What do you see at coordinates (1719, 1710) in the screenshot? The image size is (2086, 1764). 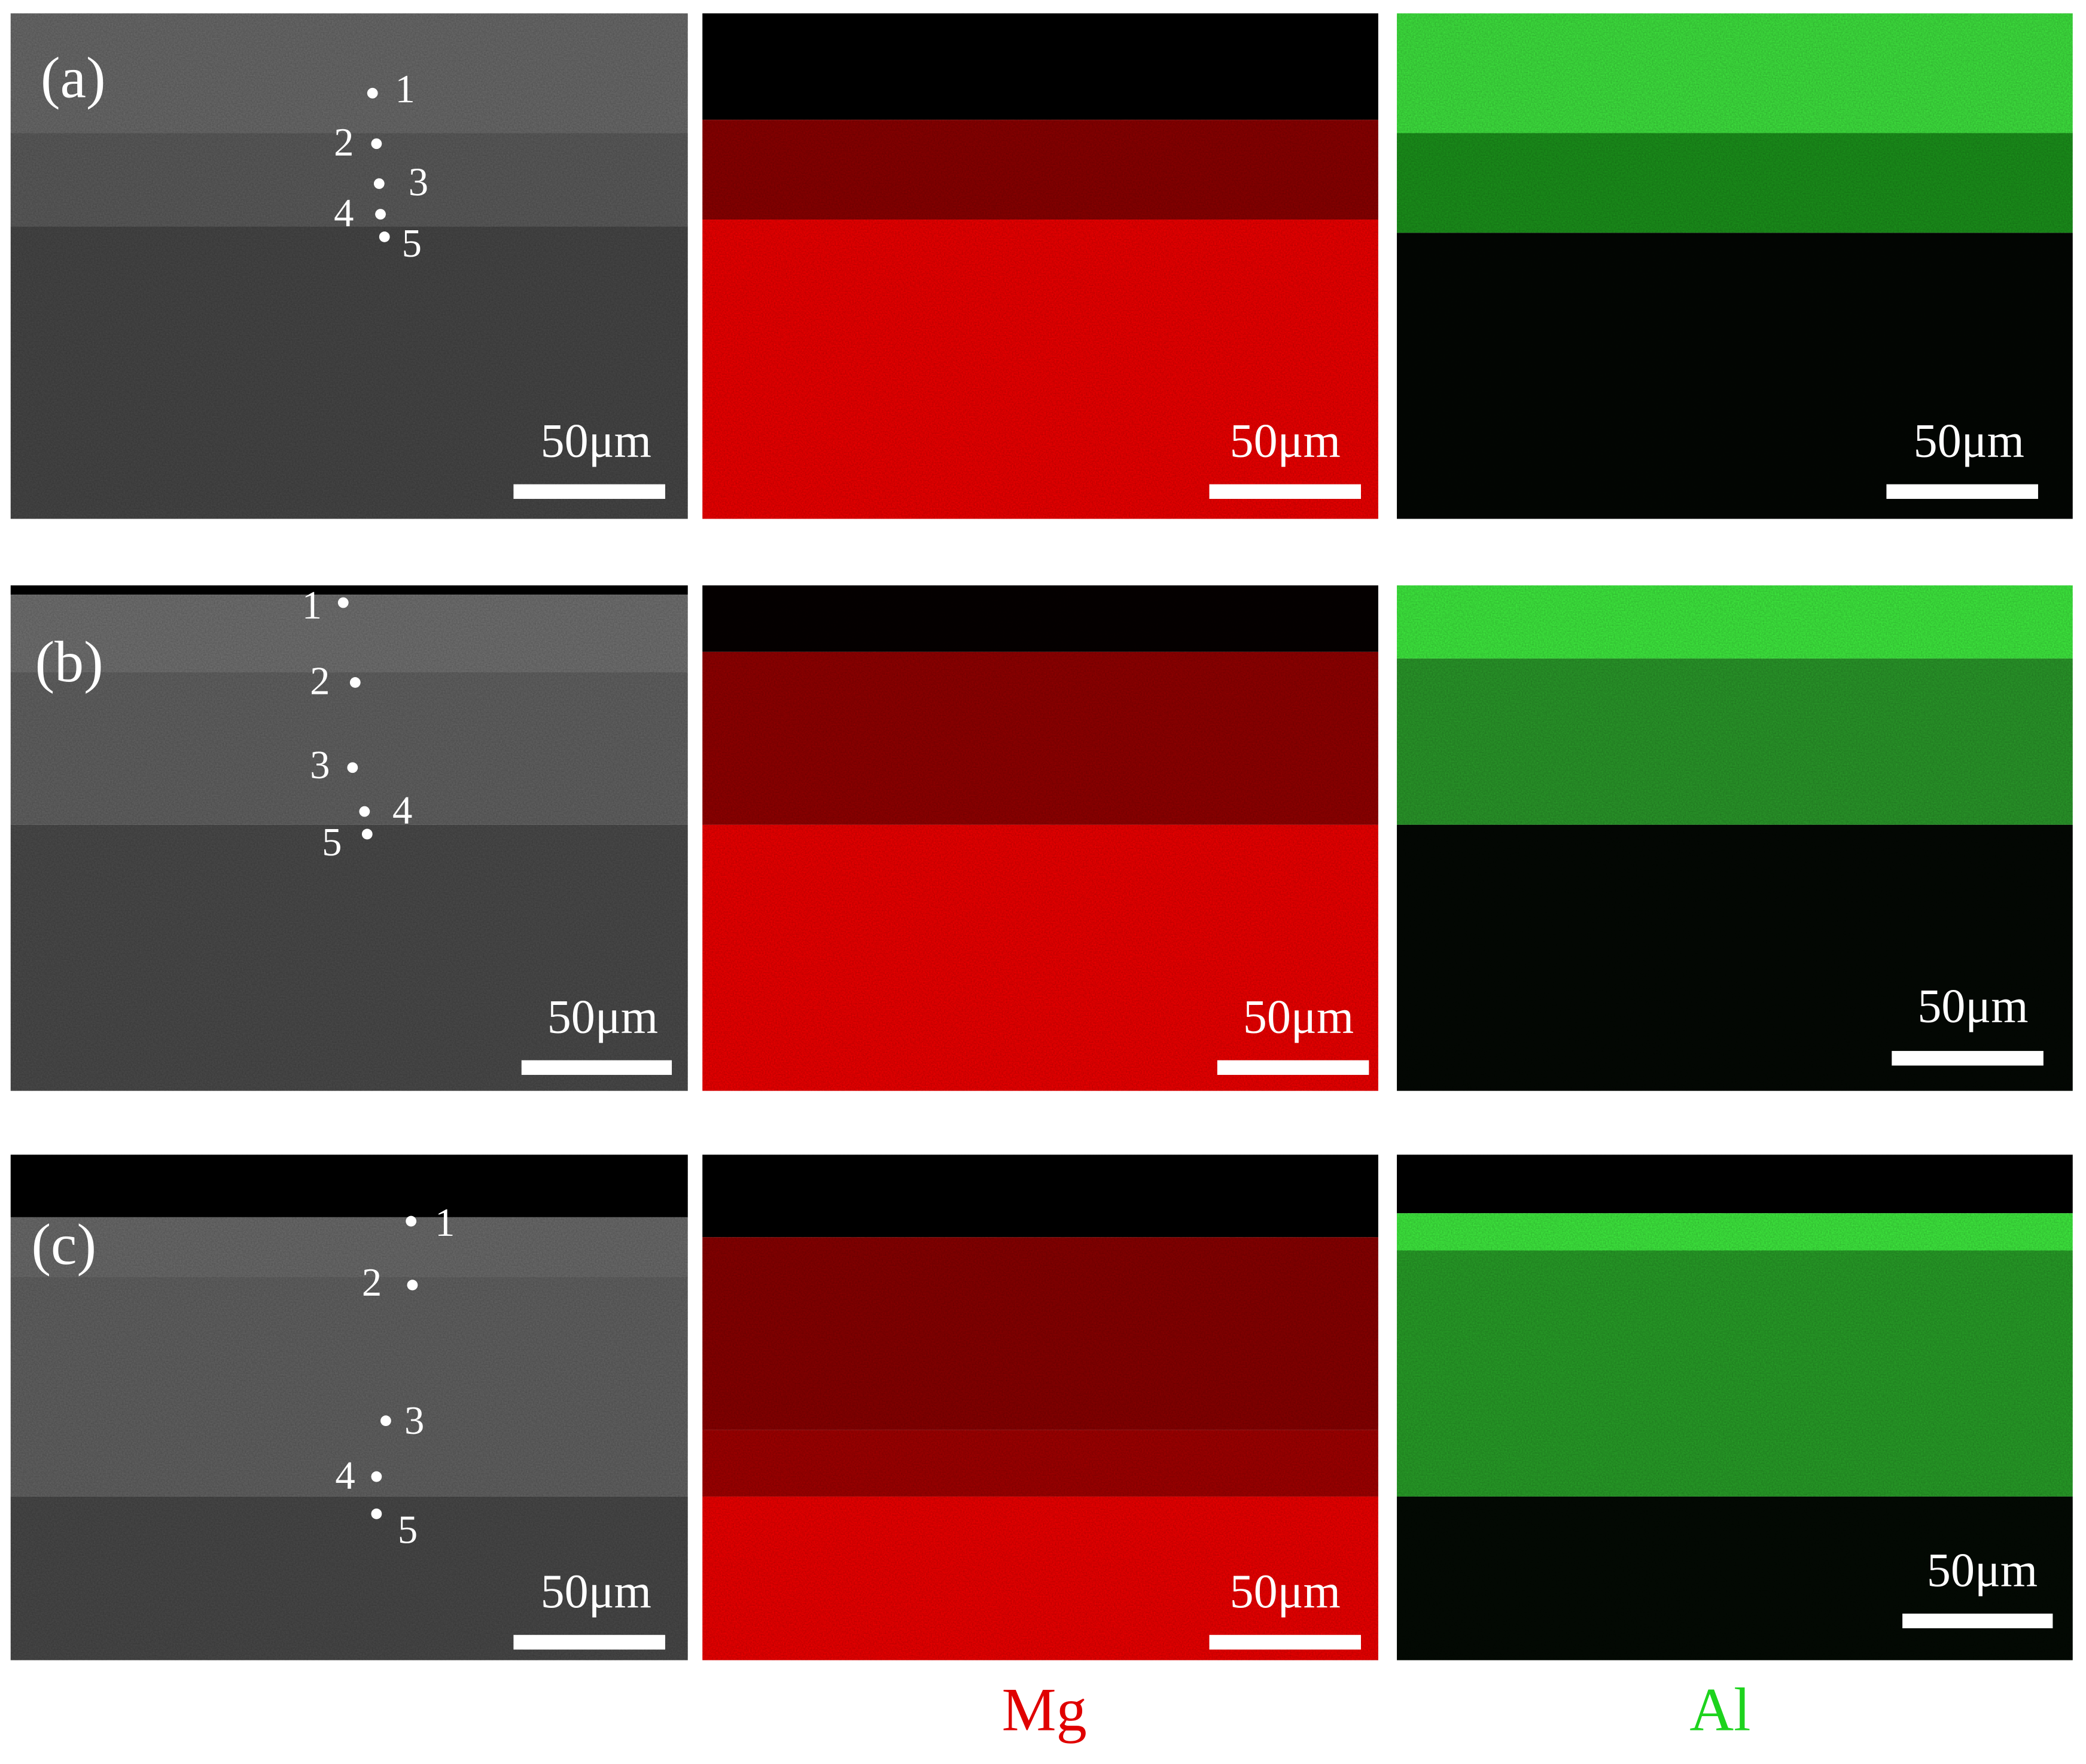 I see `element-label: Al` at bounding box center [1719, 1710].